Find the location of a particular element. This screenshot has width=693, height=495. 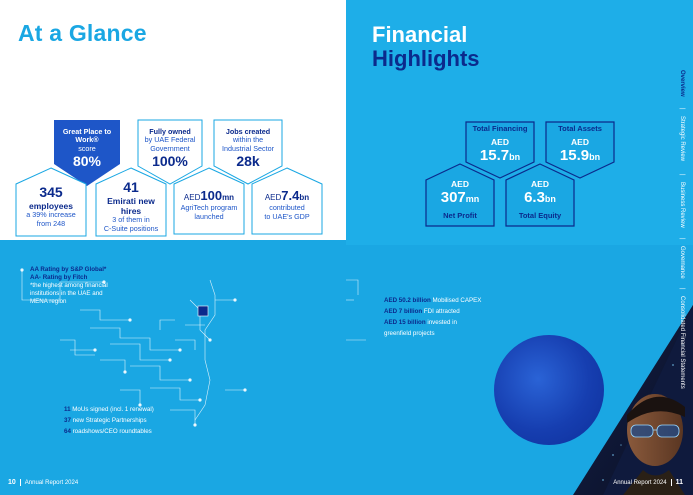

nav-governance: Governance is located at coordinates (682, 262).